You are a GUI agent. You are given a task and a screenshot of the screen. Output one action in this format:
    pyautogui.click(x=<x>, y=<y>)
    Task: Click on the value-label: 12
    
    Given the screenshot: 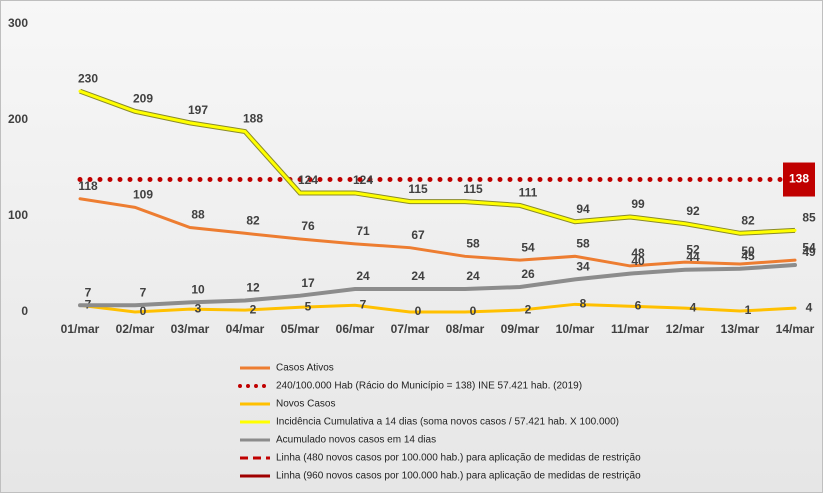 What is the action you would take?
    pyautogui.click(x=253, y=288)
    